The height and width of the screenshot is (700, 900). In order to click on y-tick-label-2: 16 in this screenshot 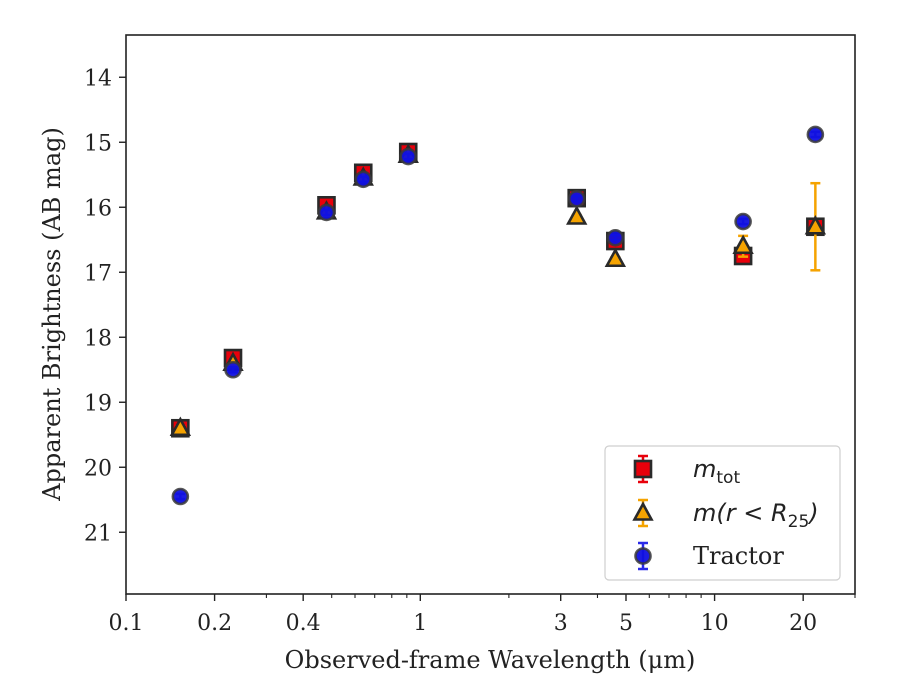, I will do `click(98, 208)`.